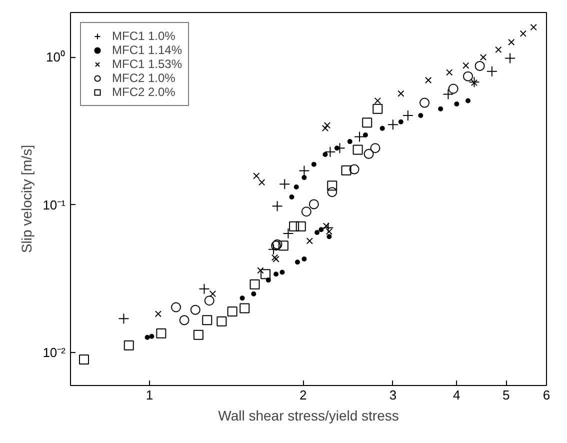  What do you see at coordinates (147, 64) in the screenshot?
I see `legend-label: MFC1 1.53%` at bounding box center [147, 64].